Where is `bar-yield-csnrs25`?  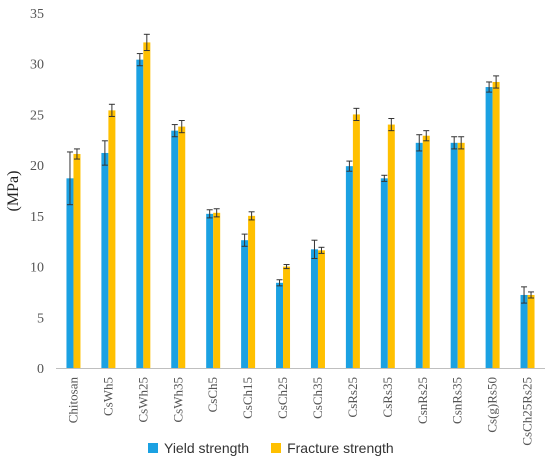 bar-yield-csnrs25 is located at coordinates (419, 255).